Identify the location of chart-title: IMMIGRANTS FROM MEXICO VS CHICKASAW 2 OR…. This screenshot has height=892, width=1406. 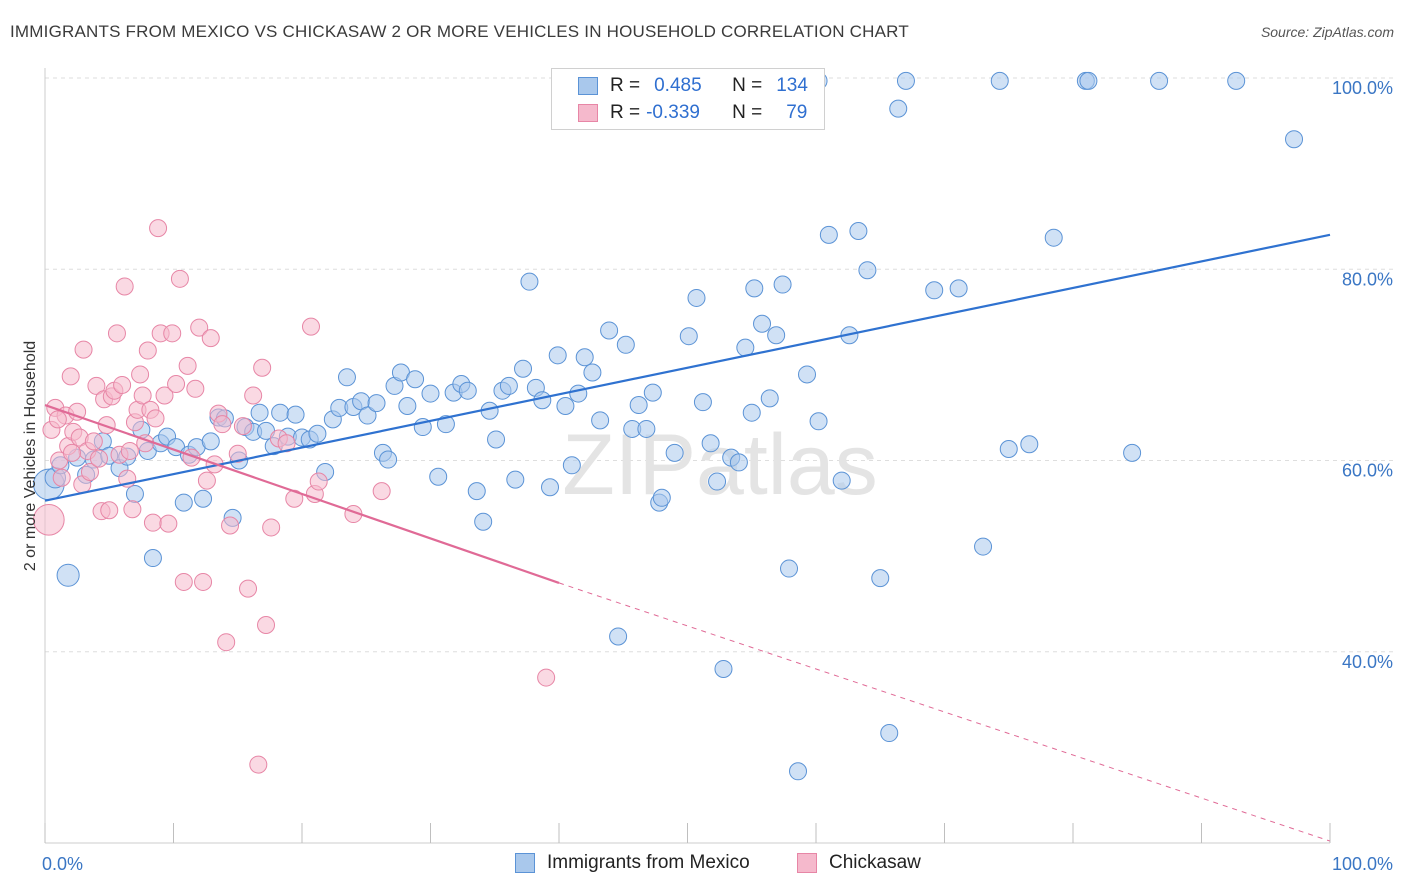
(459, 31).